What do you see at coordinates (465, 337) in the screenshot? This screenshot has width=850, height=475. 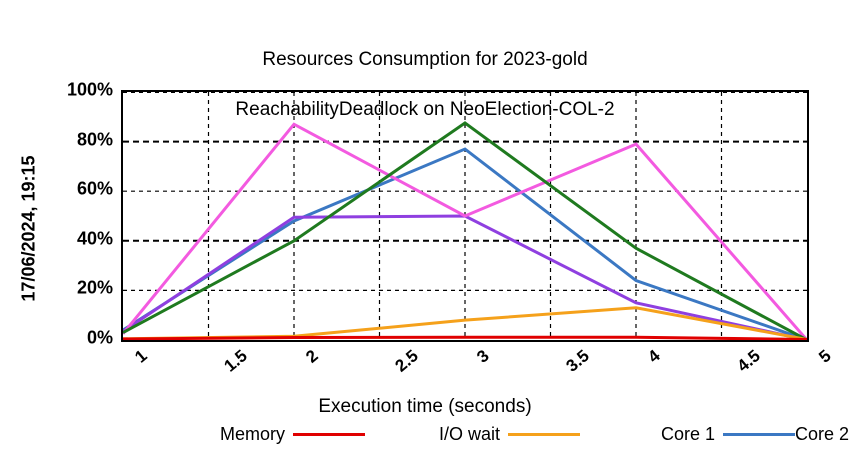 I see `series-line-memory` at bounding box center [465, 337].